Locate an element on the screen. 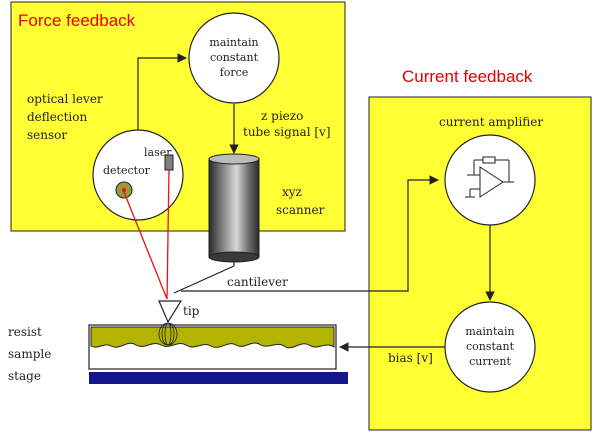 This screenshot has height=437, width=597. svg-text: xyz is located at coordinates (292, 192).